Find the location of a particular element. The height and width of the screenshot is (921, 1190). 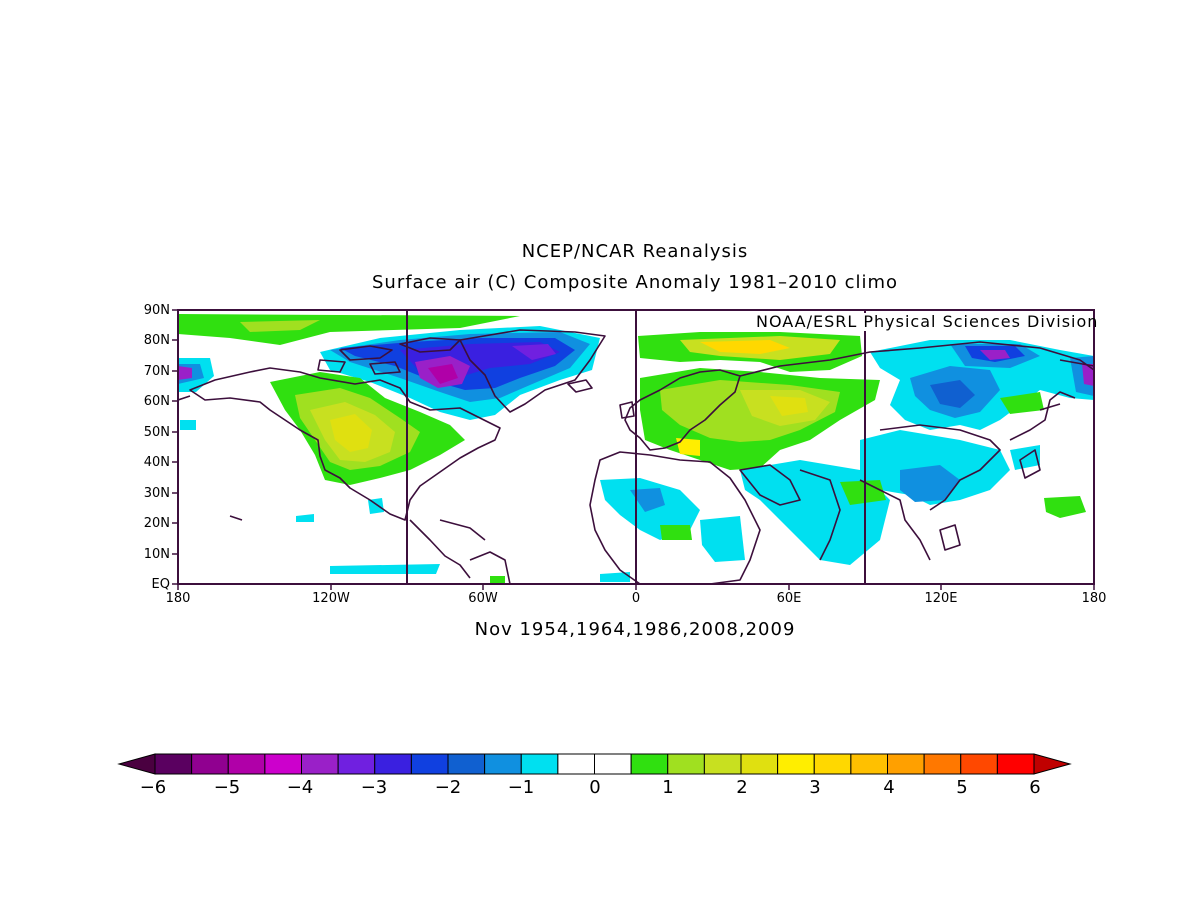

colorbar-arrow-low is located at coordinates (136, 764).